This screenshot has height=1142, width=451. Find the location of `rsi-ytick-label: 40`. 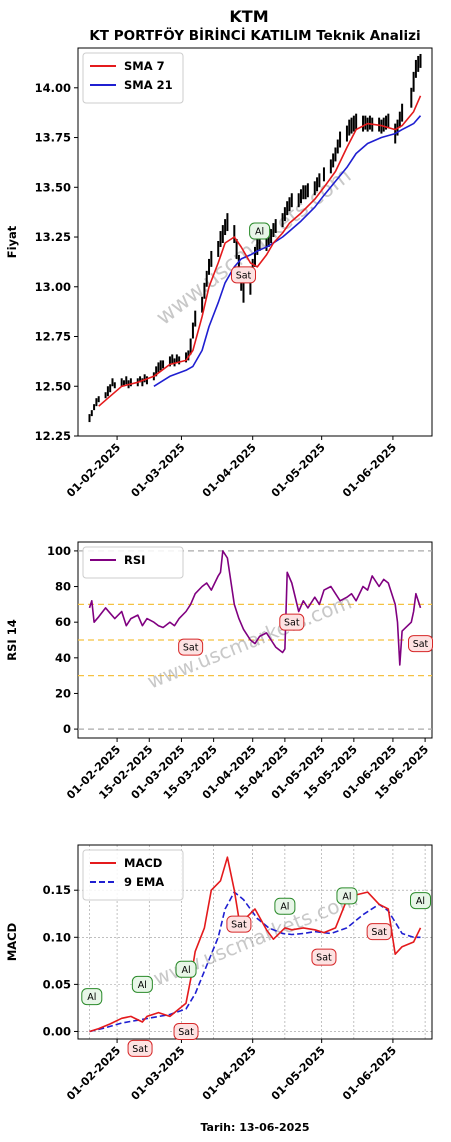

rsi-ytick-label: 40 is located at coordinates (63, 658).